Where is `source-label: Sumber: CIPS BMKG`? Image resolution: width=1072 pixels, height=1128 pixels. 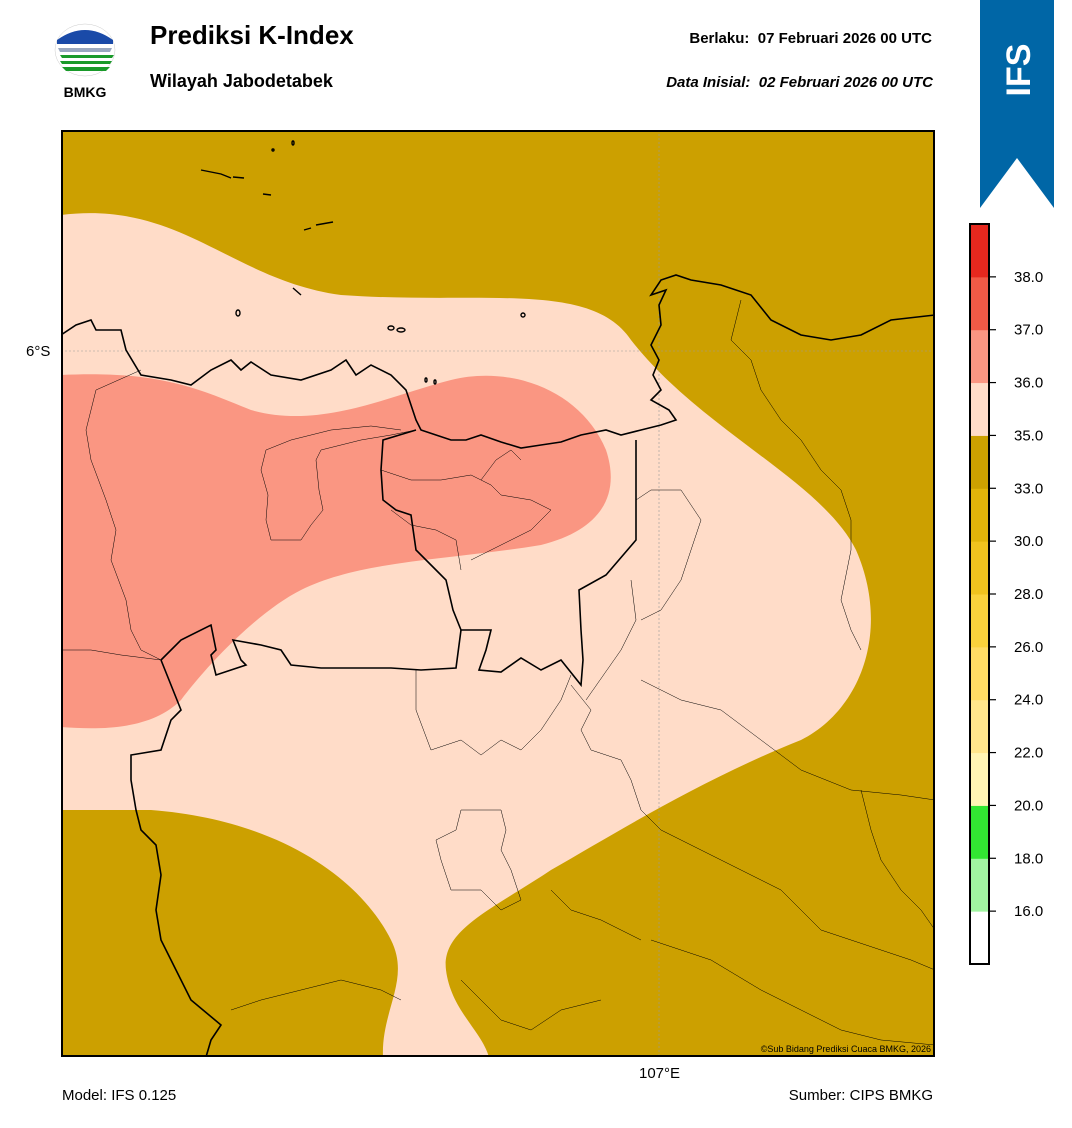
source-label: Sumber: CIPS BMKG is located at coordinates (860, 1095).